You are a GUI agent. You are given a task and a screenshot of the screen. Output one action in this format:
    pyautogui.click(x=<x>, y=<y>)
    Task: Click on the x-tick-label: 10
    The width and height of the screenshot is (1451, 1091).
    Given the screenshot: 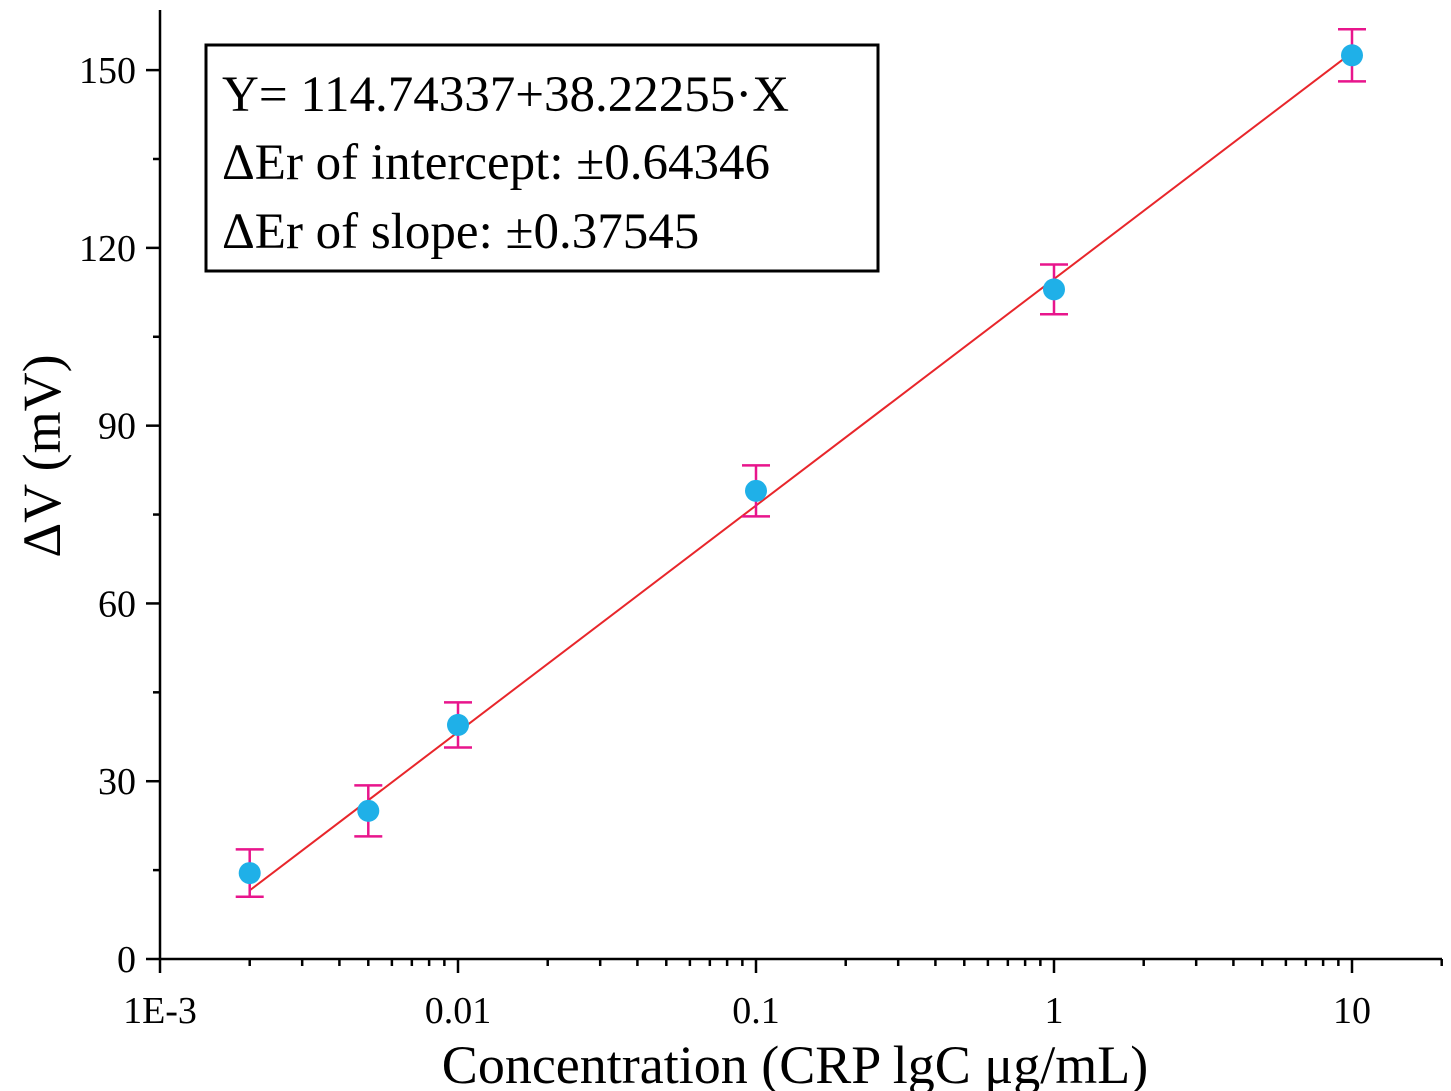 What is the action you would take?
    pyautogui.click(x=1352, y=1011)
    